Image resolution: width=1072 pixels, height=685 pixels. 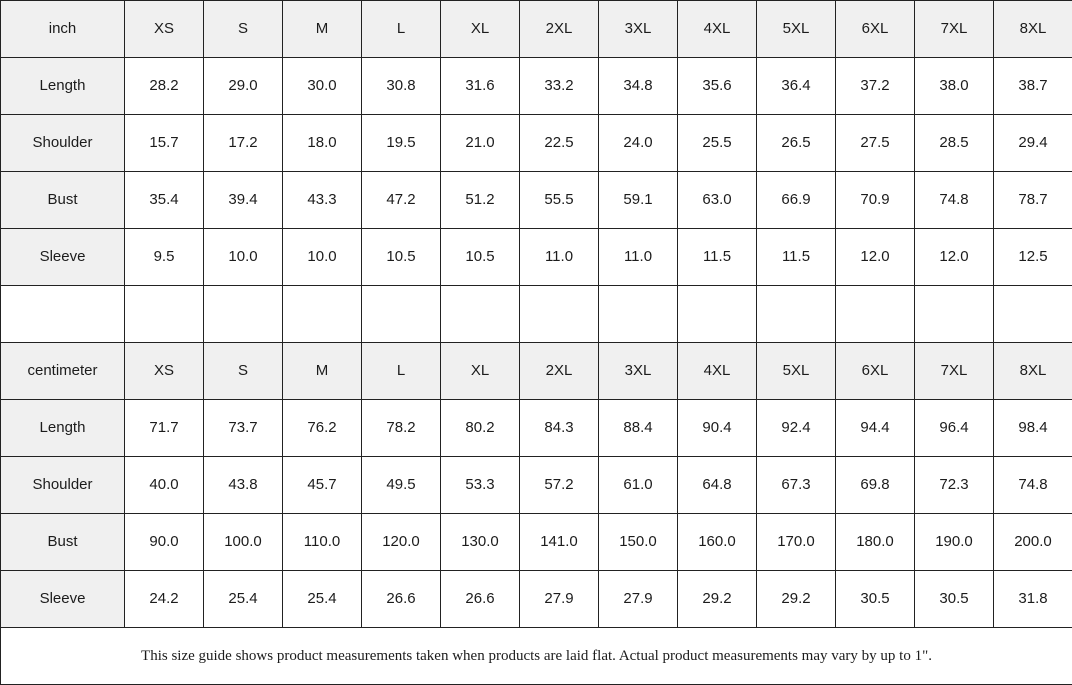 What do you see at coordinates (1033, 86) in the screenshot?
I see `measurement-value: 38.7` at bounding box center [1033, 86].